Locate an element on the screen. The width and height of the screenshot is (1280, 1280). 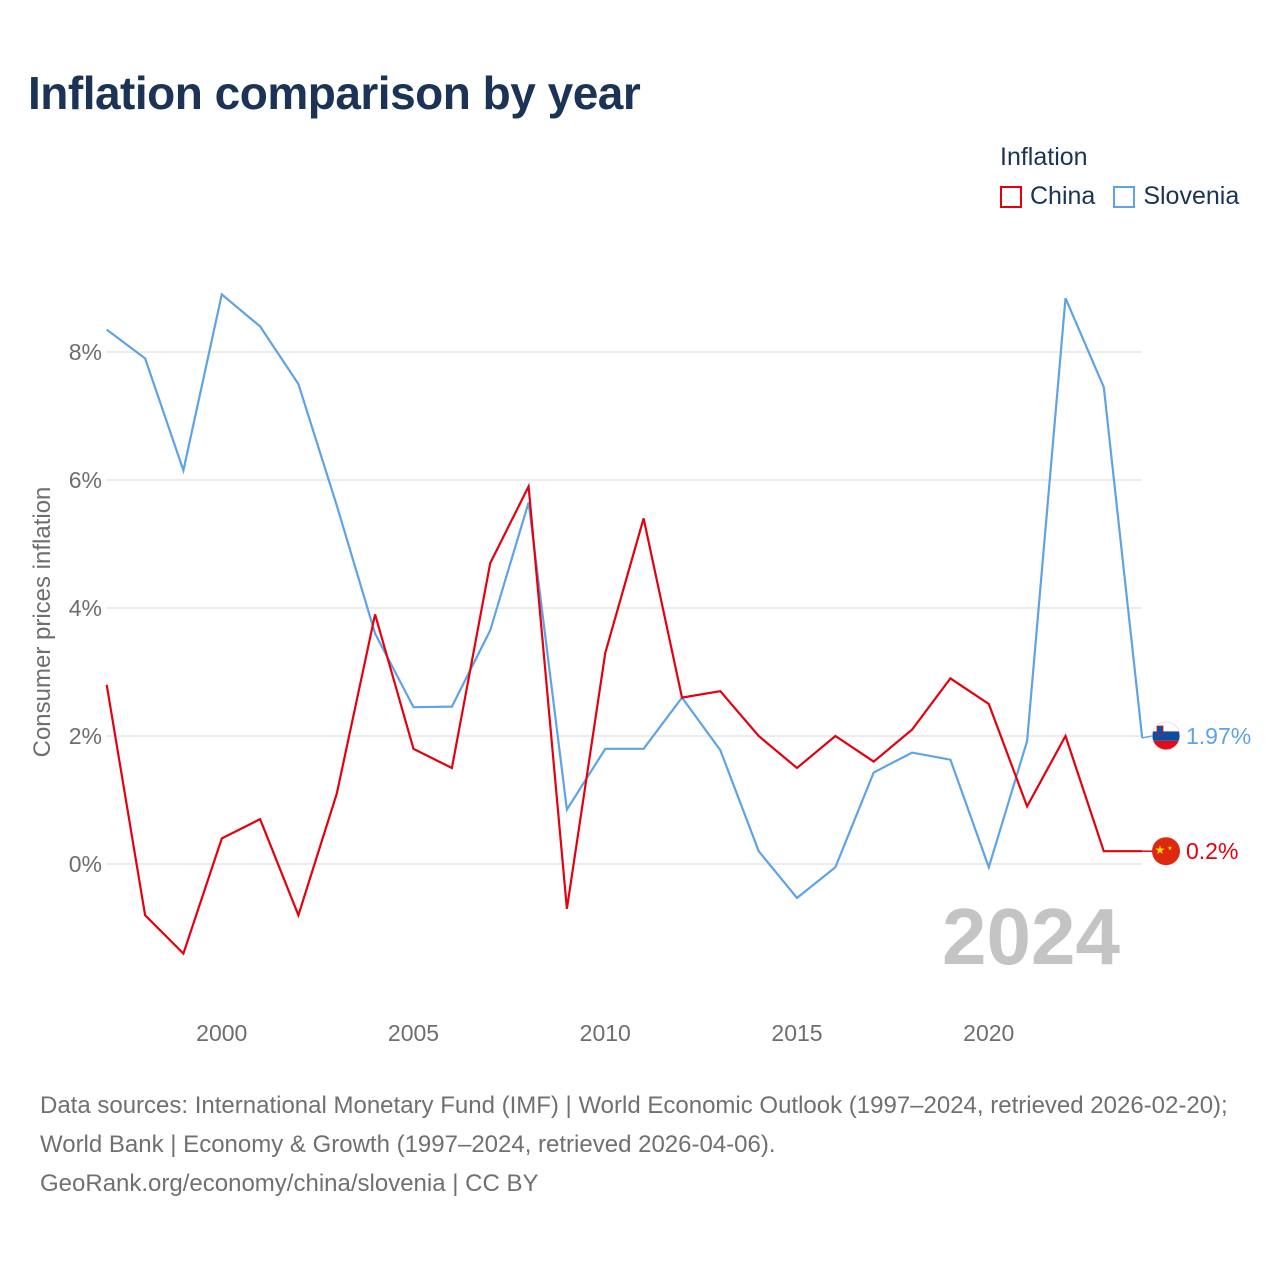
legend: Inflation China Slovenia is located at coordinates (1119, 177).